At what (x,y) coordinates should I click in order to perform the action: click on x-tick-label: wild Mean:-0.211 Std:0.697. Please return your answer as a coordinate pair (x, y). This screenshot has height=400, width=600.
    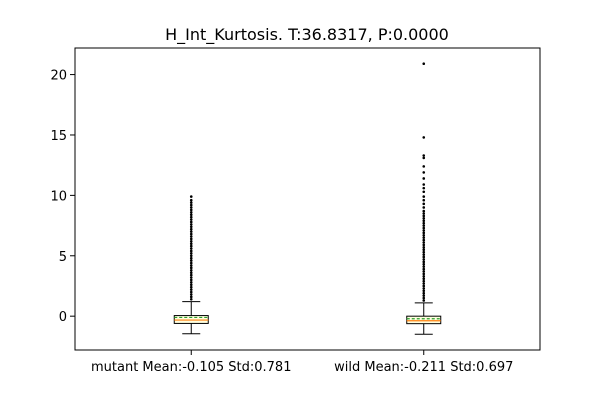
    Looking at the image, I should click on (423, 367).